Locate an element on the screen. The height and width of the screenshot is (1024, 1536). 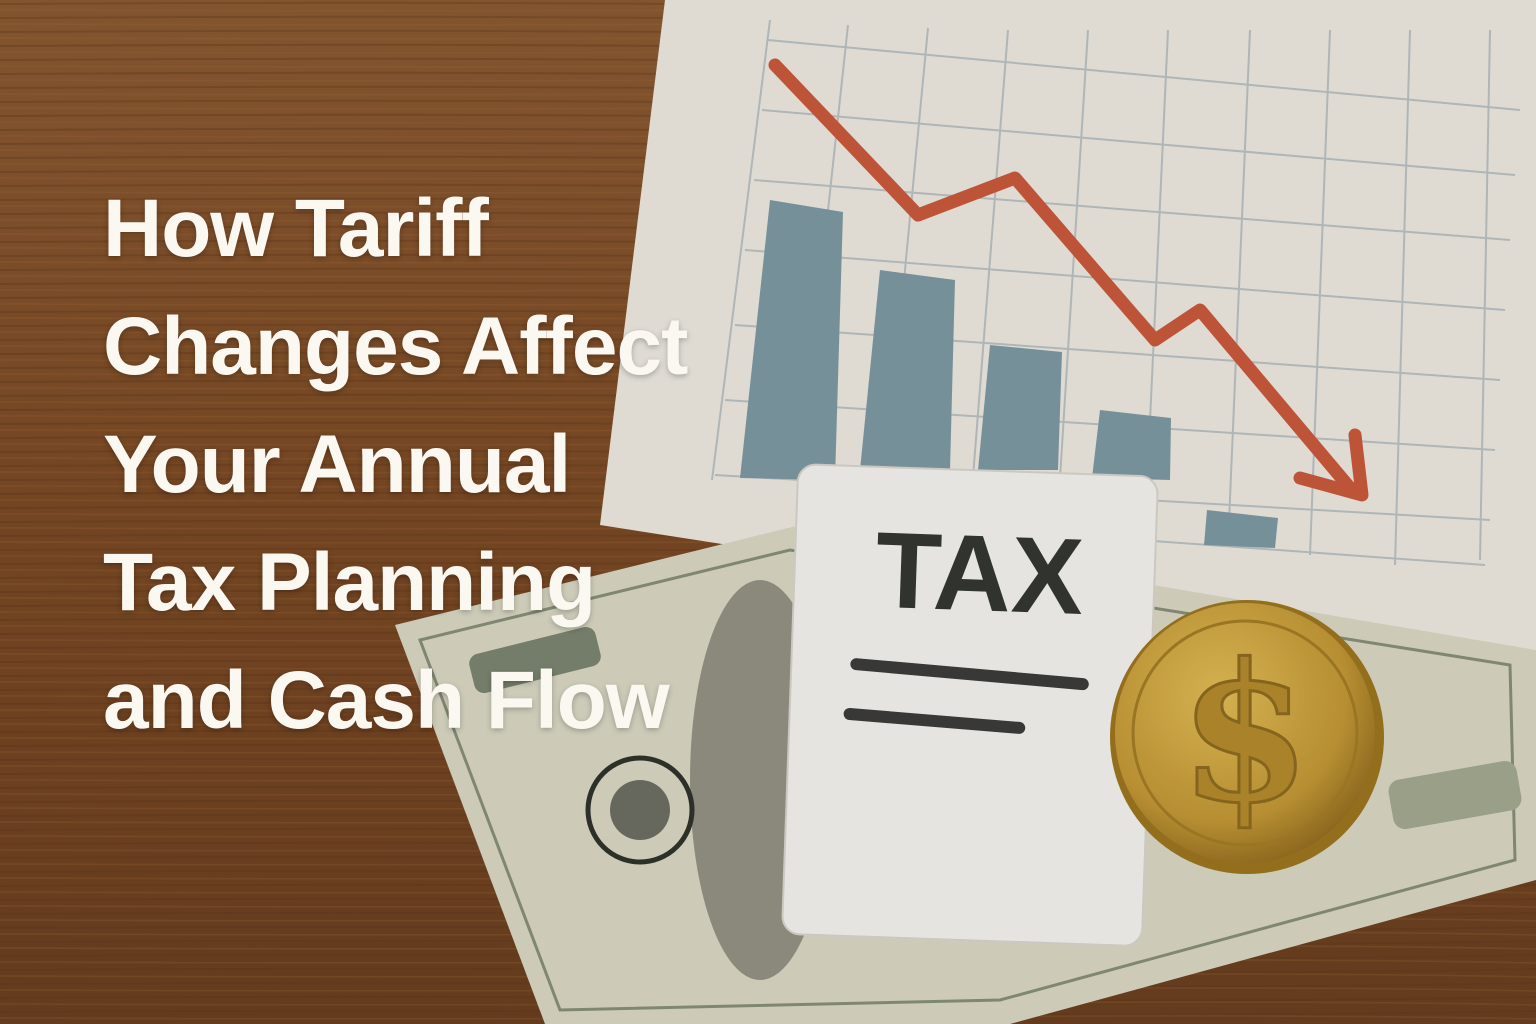
seal is located at coordinates (640, 810).